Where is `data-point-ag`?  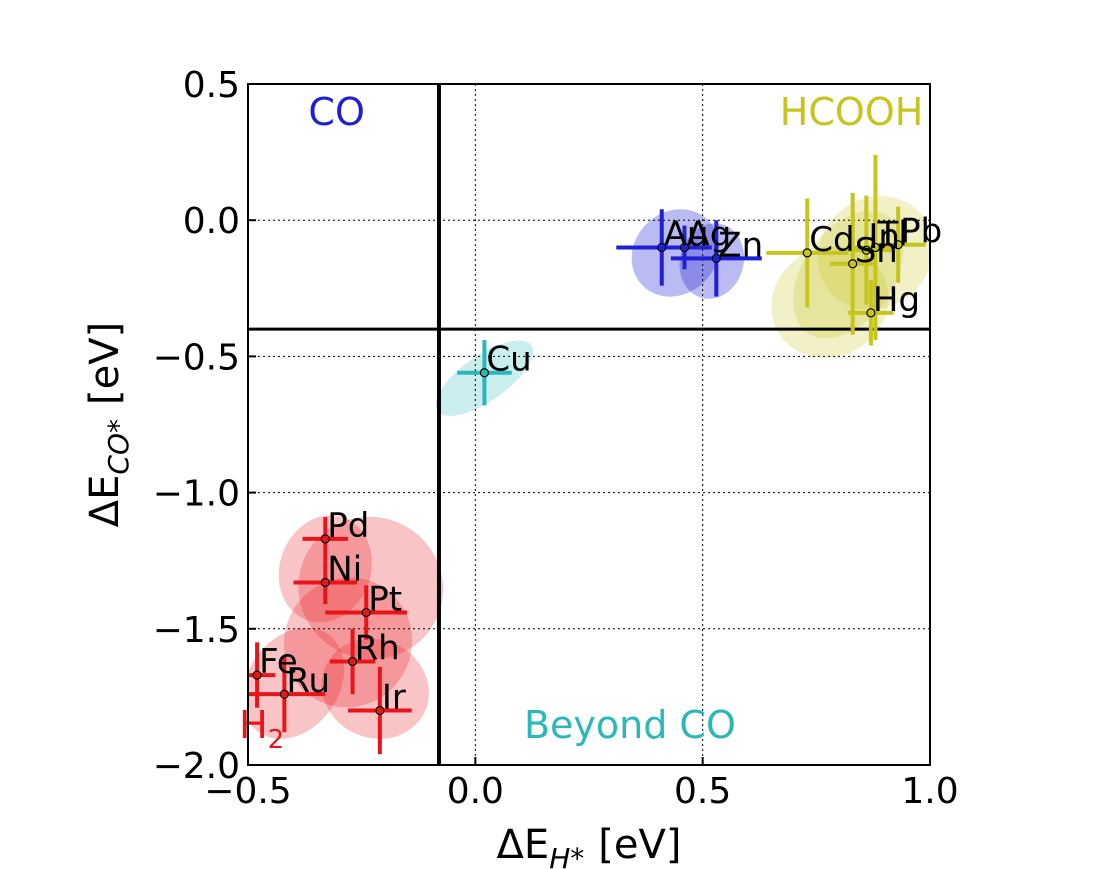
data-point-ag is located at coordinates (684, 247).